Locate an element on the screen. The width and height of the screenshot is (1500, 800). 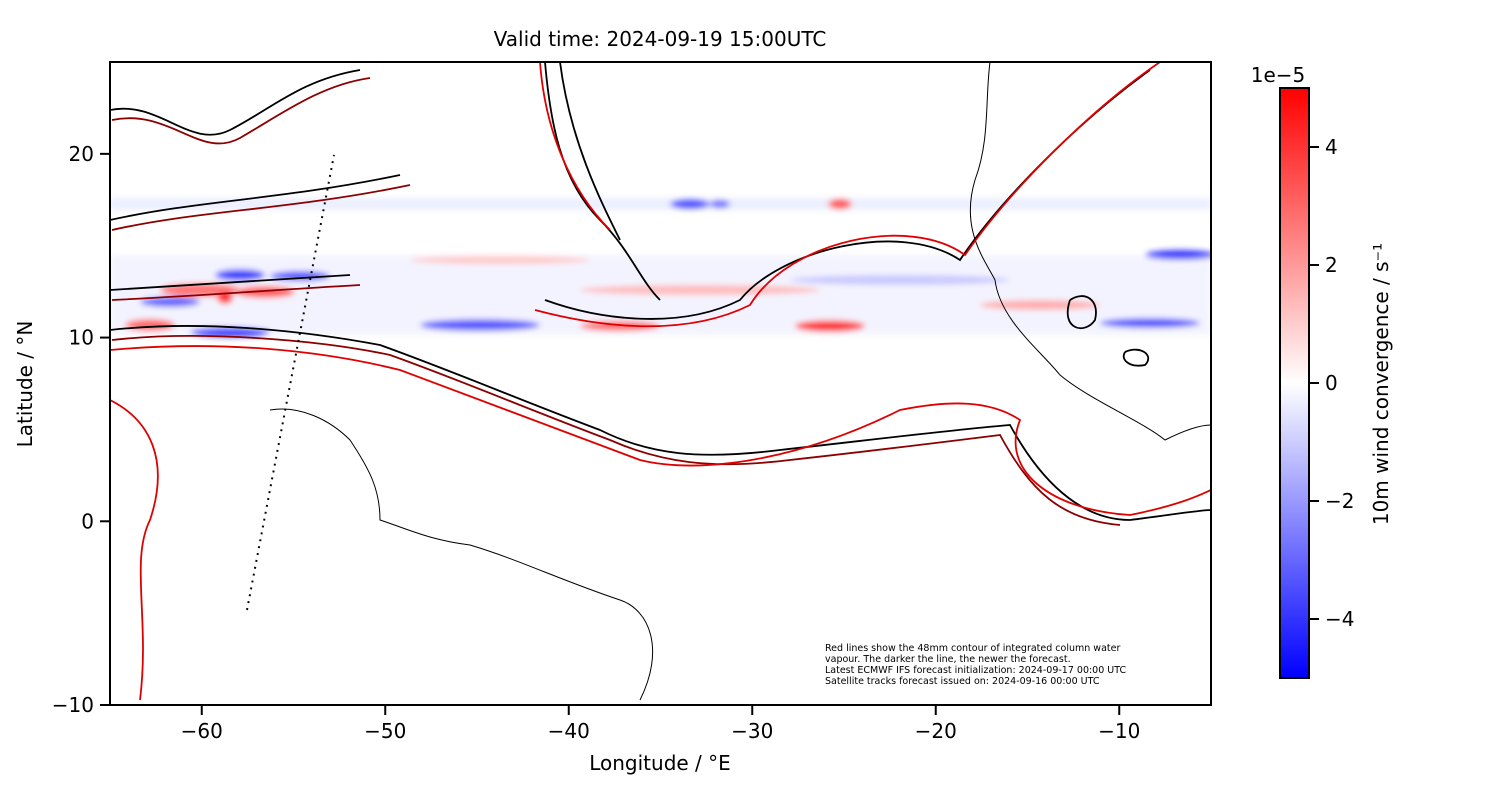
colorbar-tick-label: 2 is located at coordinates (1331, 265).